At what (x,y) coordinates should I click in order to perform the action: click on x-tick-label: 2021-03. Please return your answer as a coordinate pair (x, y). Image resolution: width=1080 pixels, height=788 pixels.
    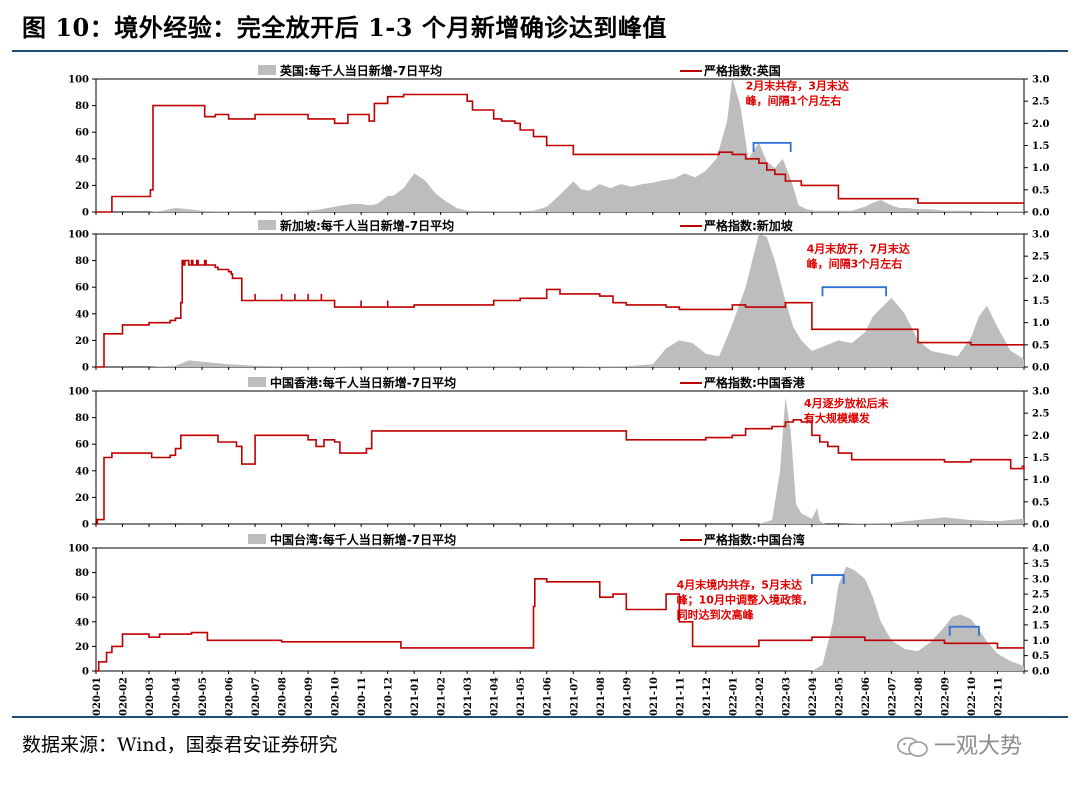
    Looking at the image, I should click on (468, 696).